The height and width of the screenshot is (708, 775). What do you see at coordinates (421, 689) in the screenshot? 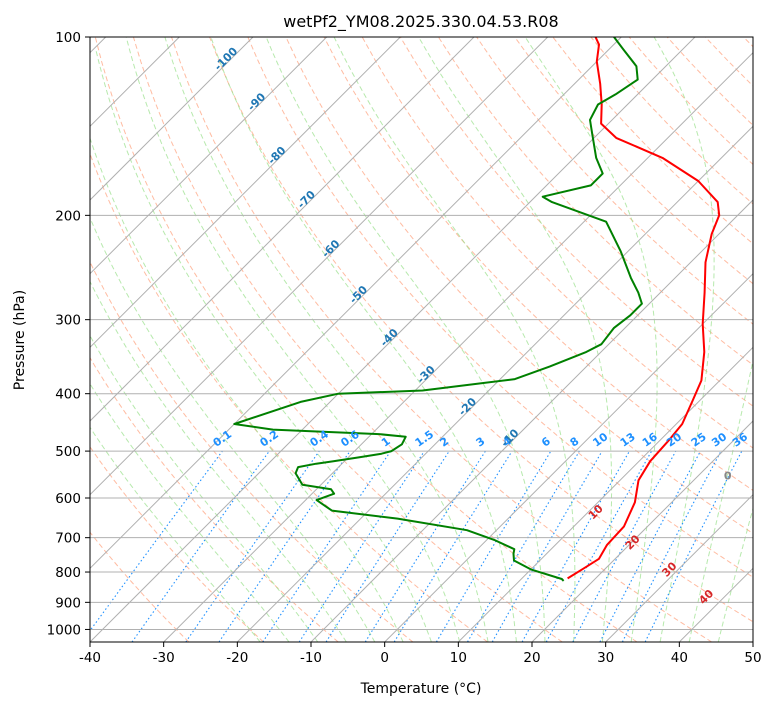
I see `x-axis-label: Temperature (°C)` at bounding box center [421, 689].